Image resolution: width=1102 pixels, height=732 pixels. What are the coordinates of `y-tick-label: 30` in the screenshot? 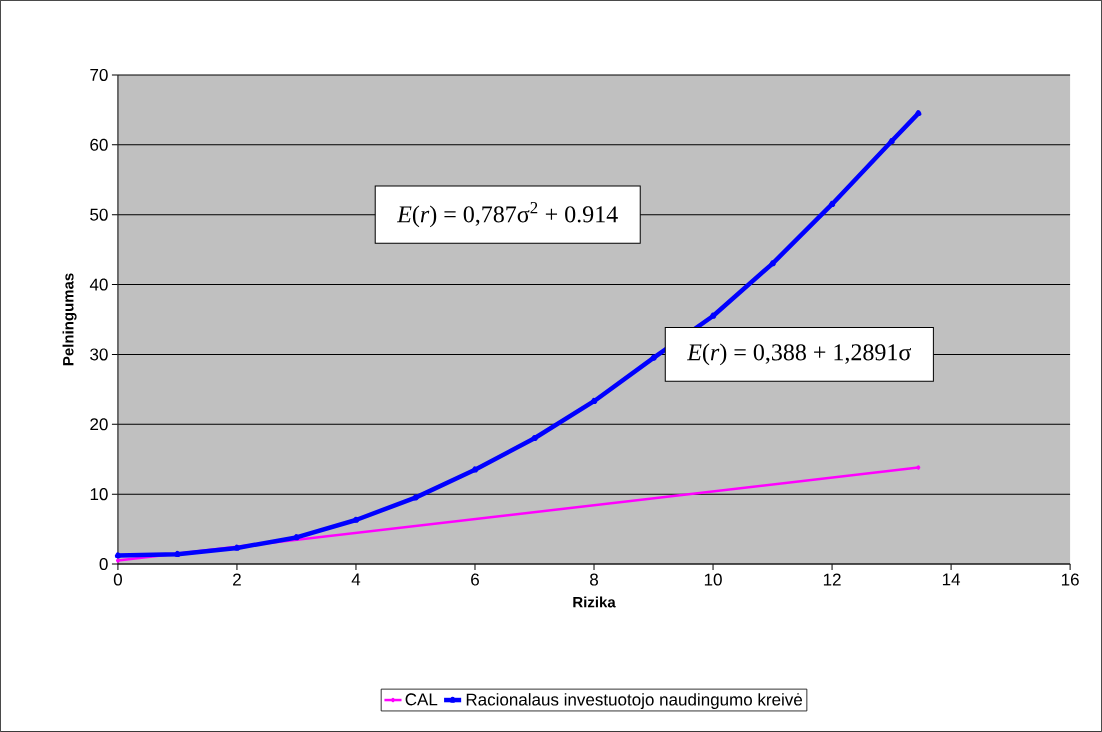 It's located at (99, 354).